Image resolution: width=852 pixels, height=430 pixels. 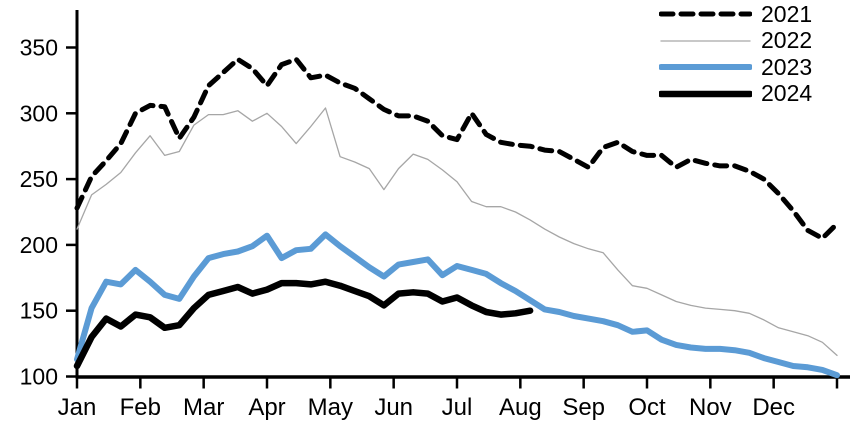 What do you see at coordinates (39, 311) in the screenshot?
I see `y-tick-label: 150` at bounding box center [39, 311].